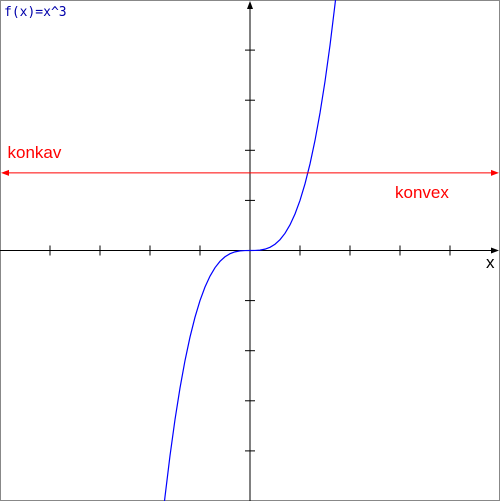 The image size is (500, 501). I want to click on y-axis-arrowhead, so click(250, 5).